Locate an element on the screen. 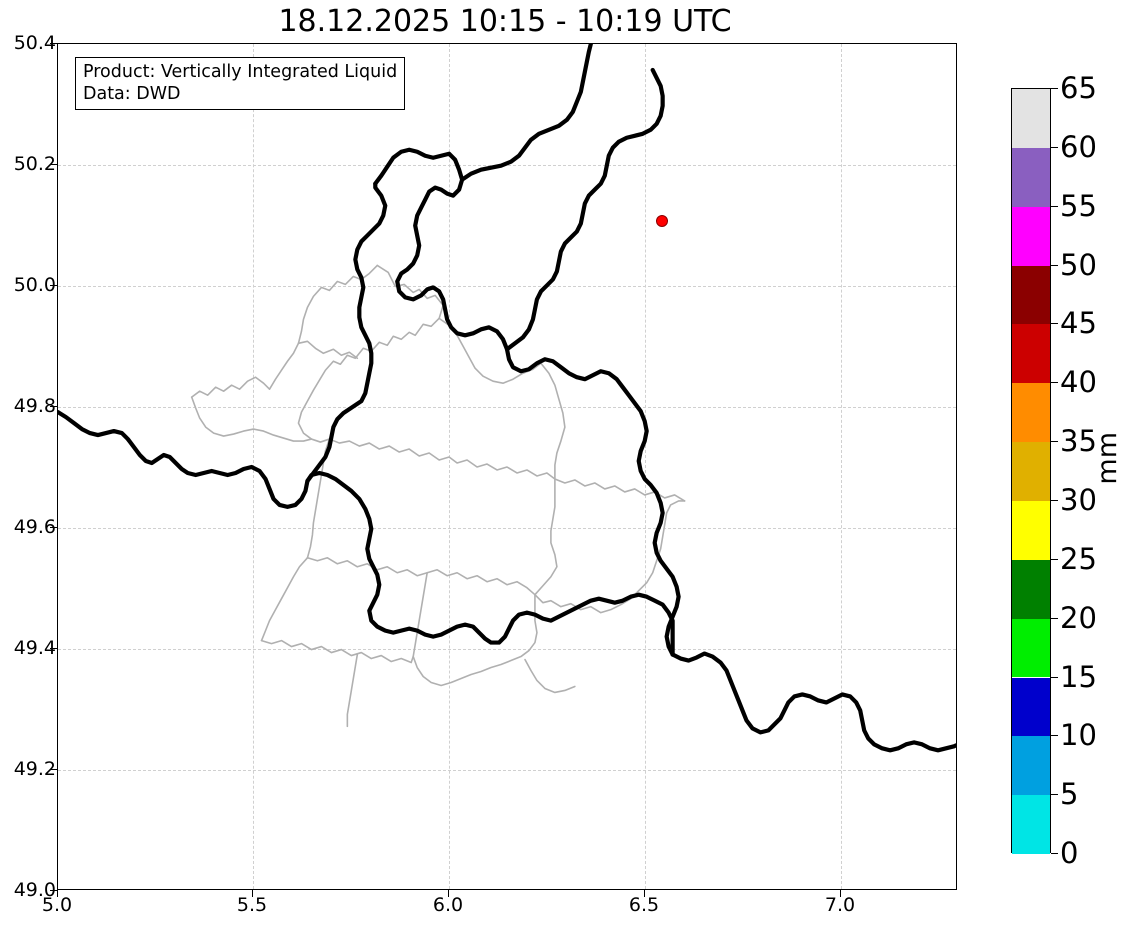 This screenshot has height=930, width=1138. y-tick-label: 50.2 is located at coordinates (34, 164).